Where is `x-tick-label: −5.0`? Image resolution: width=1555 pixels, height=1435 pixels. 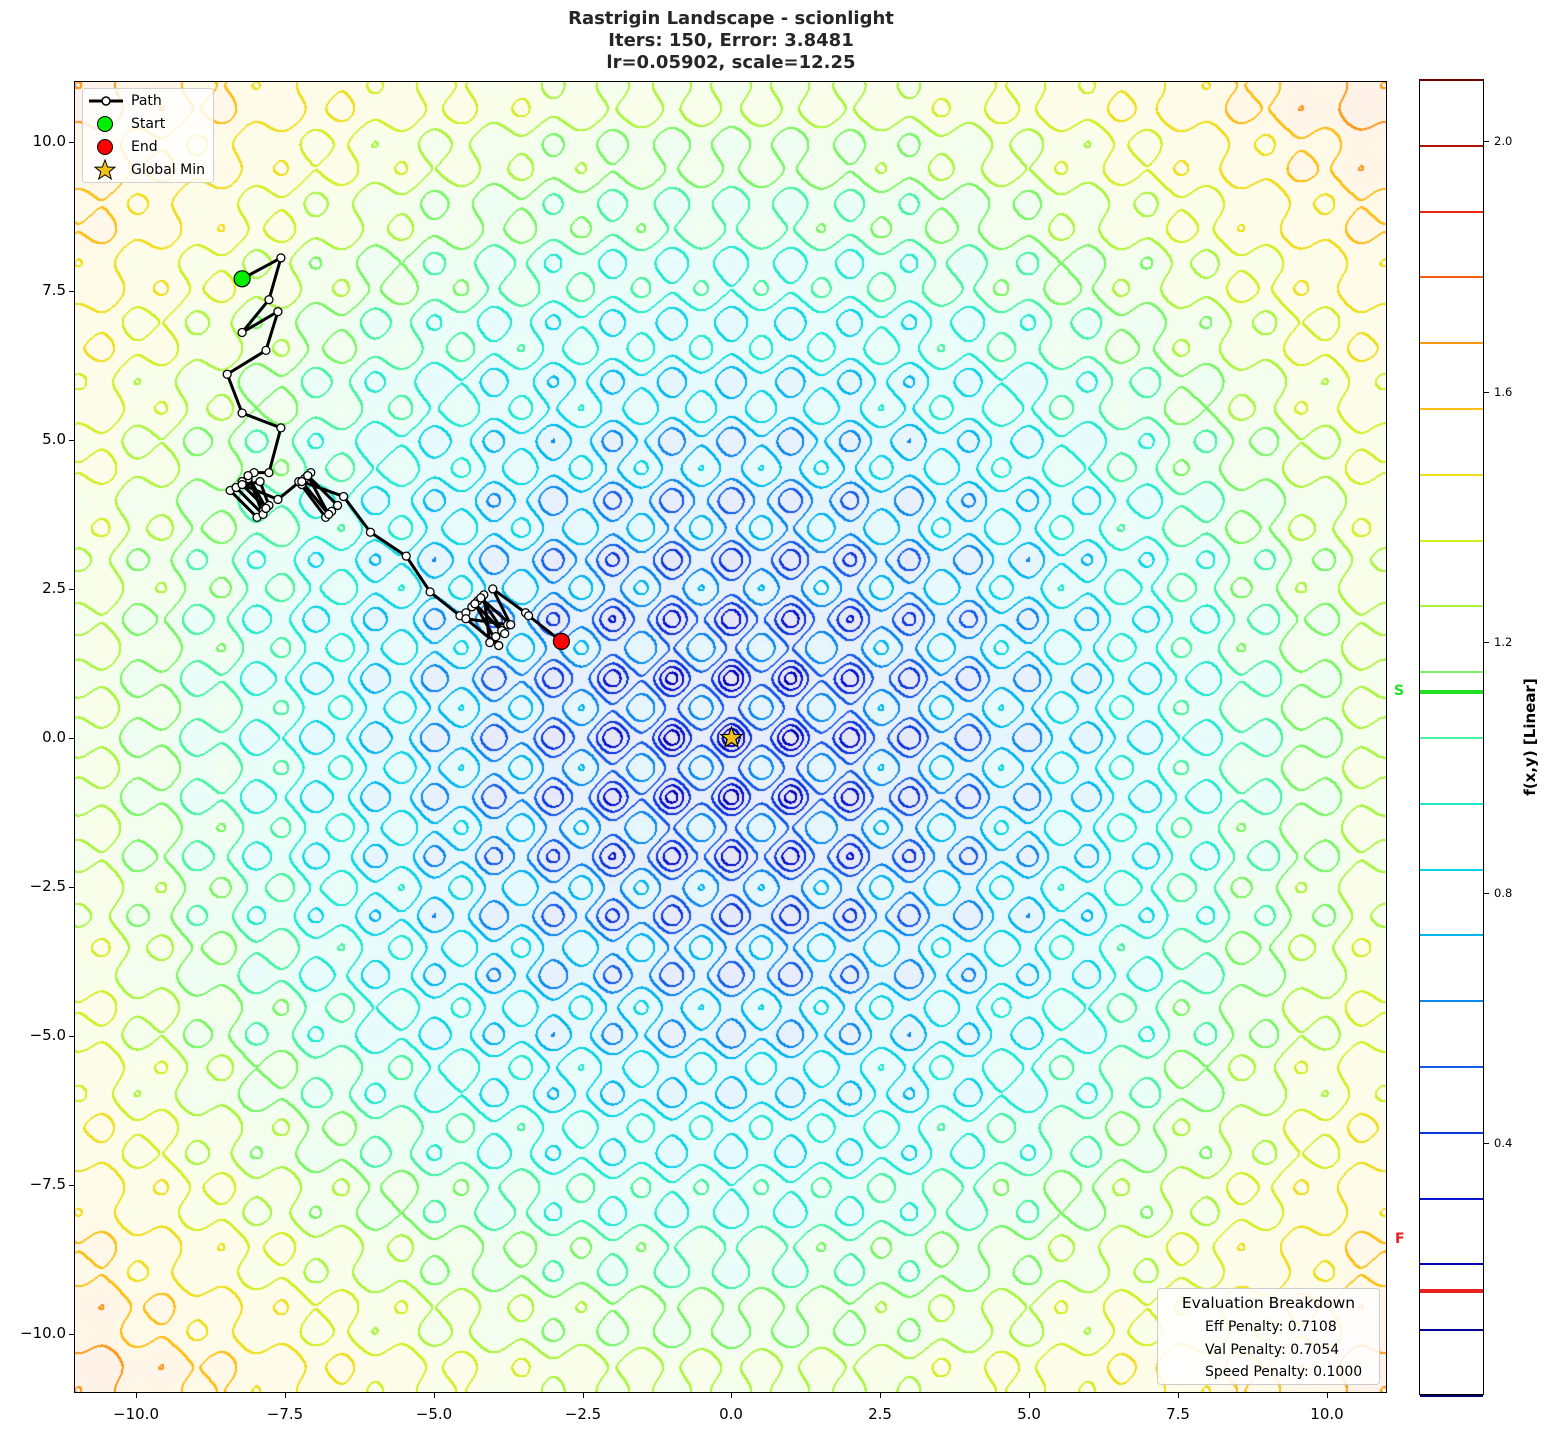
x-tick-label: −5.0 is located at coordinates (434, 1414).